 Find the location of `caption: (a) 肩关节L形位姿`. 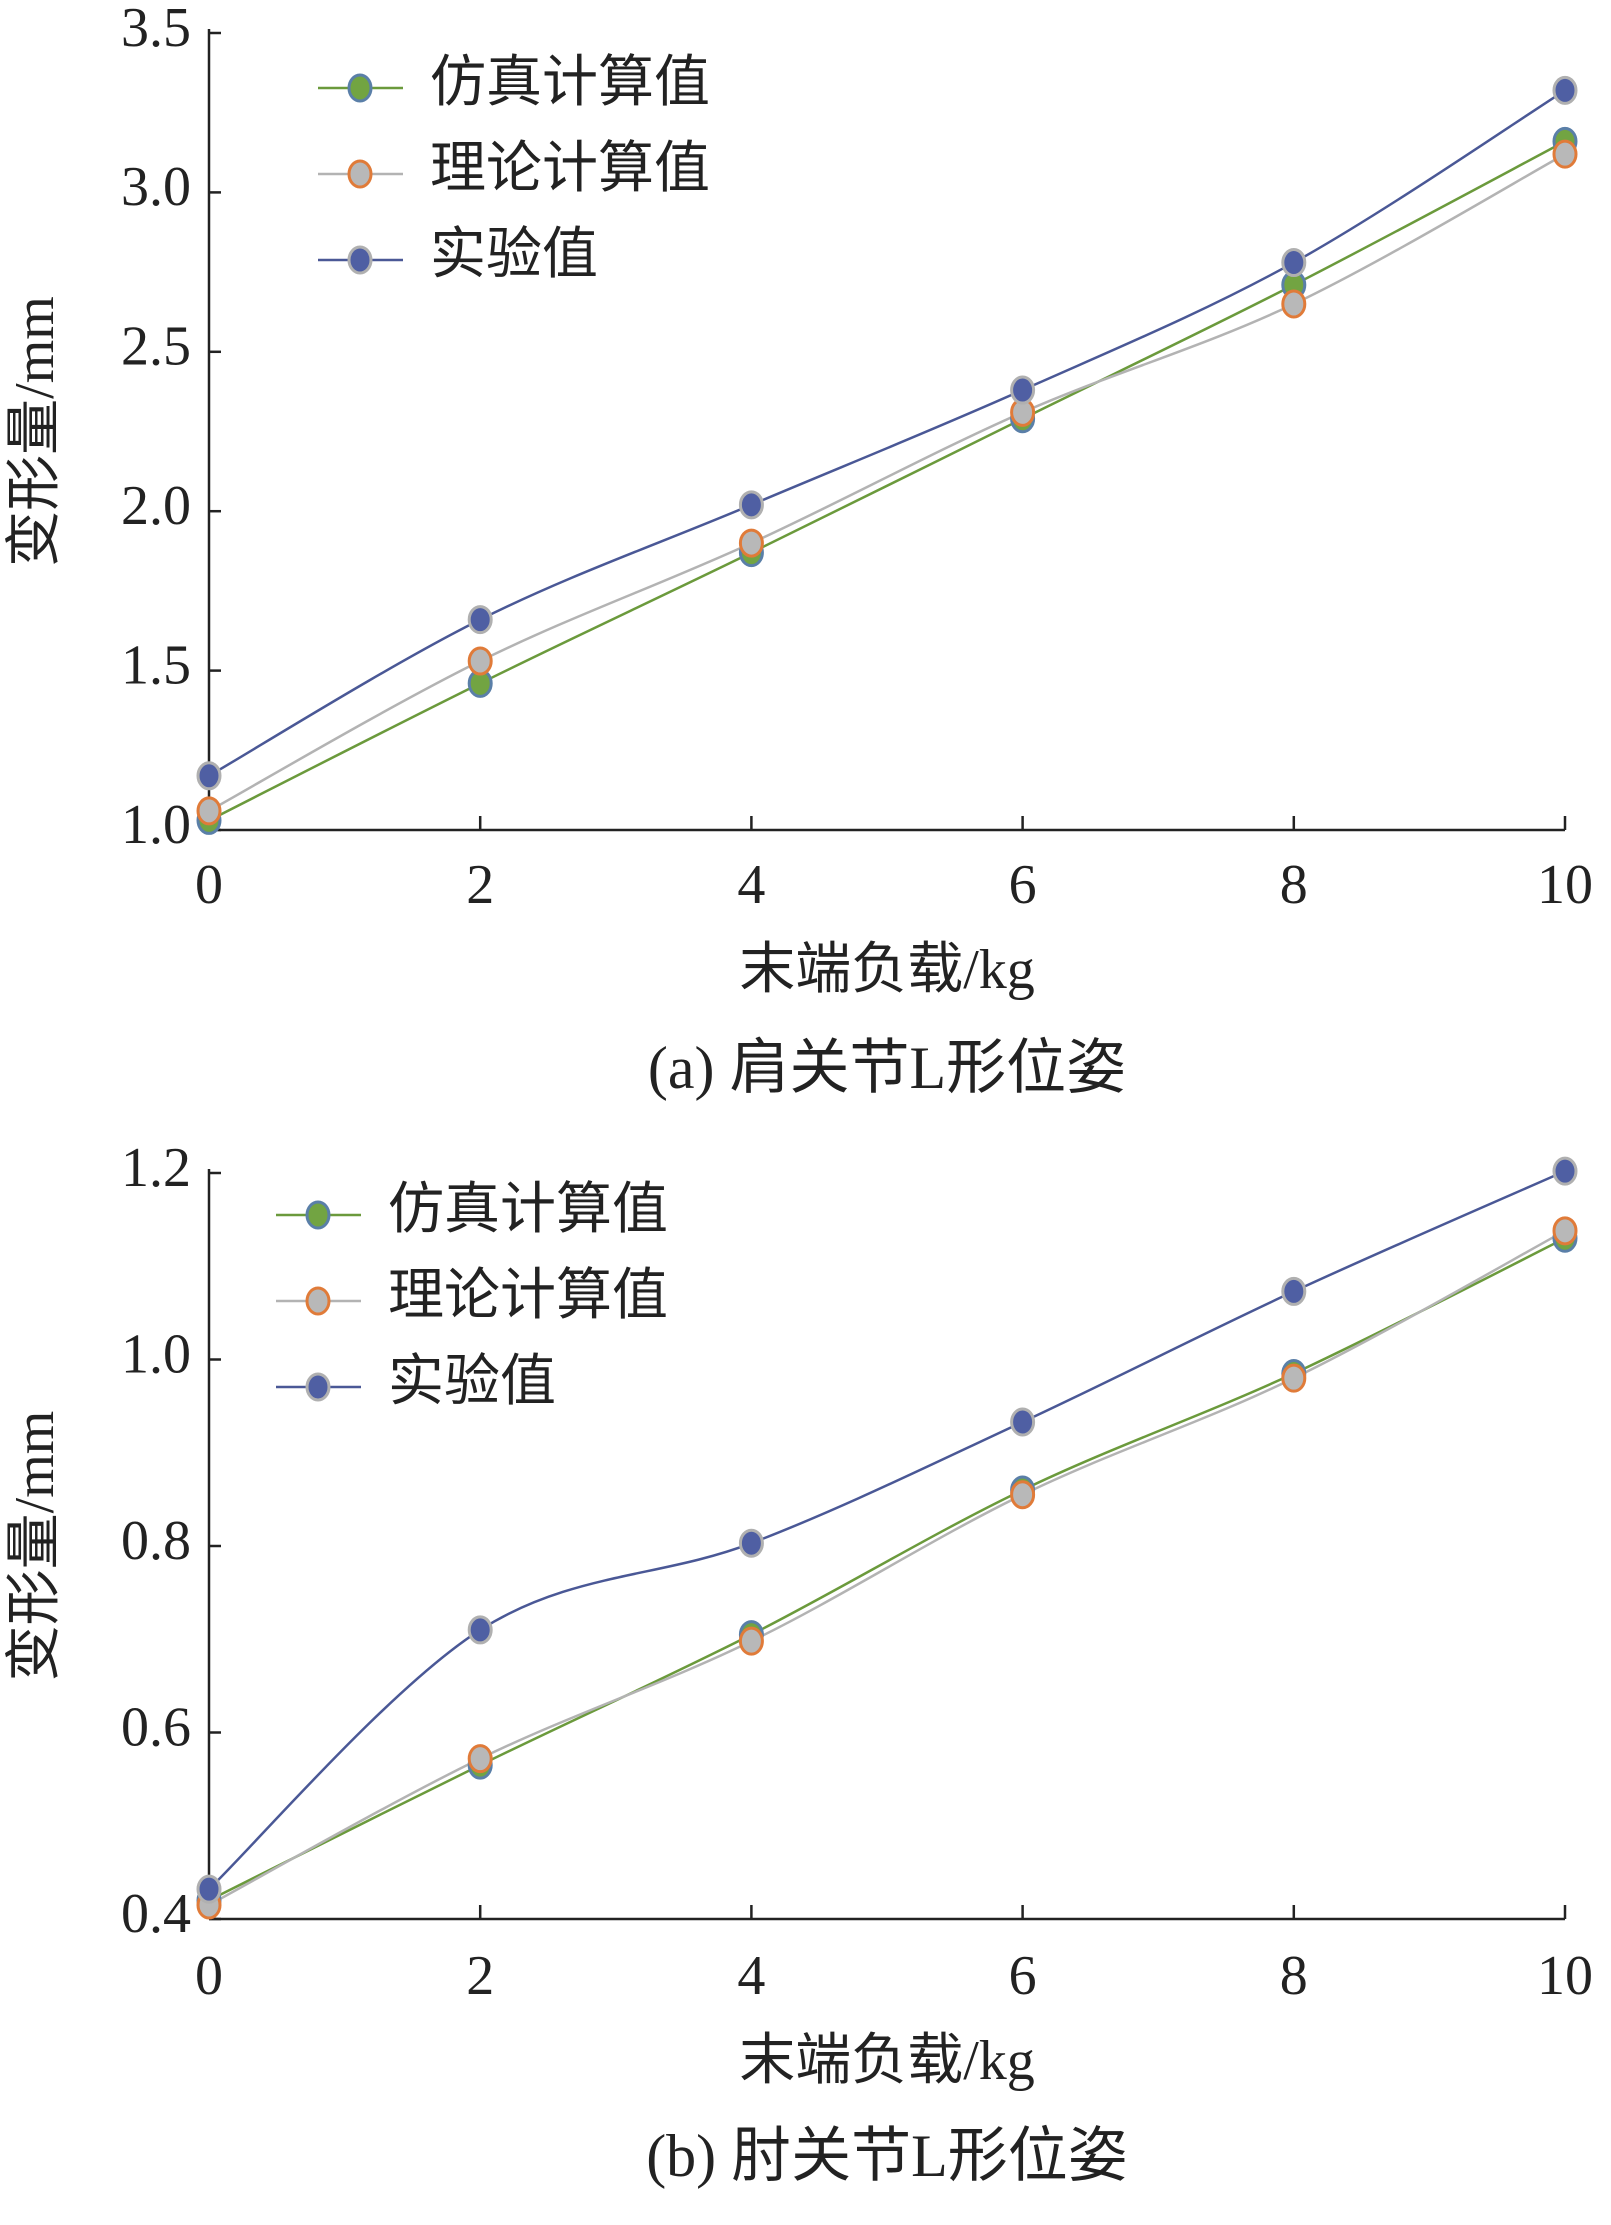

caption: (a) 肩关节L形位姿 is located at coordinates (887, 1068).